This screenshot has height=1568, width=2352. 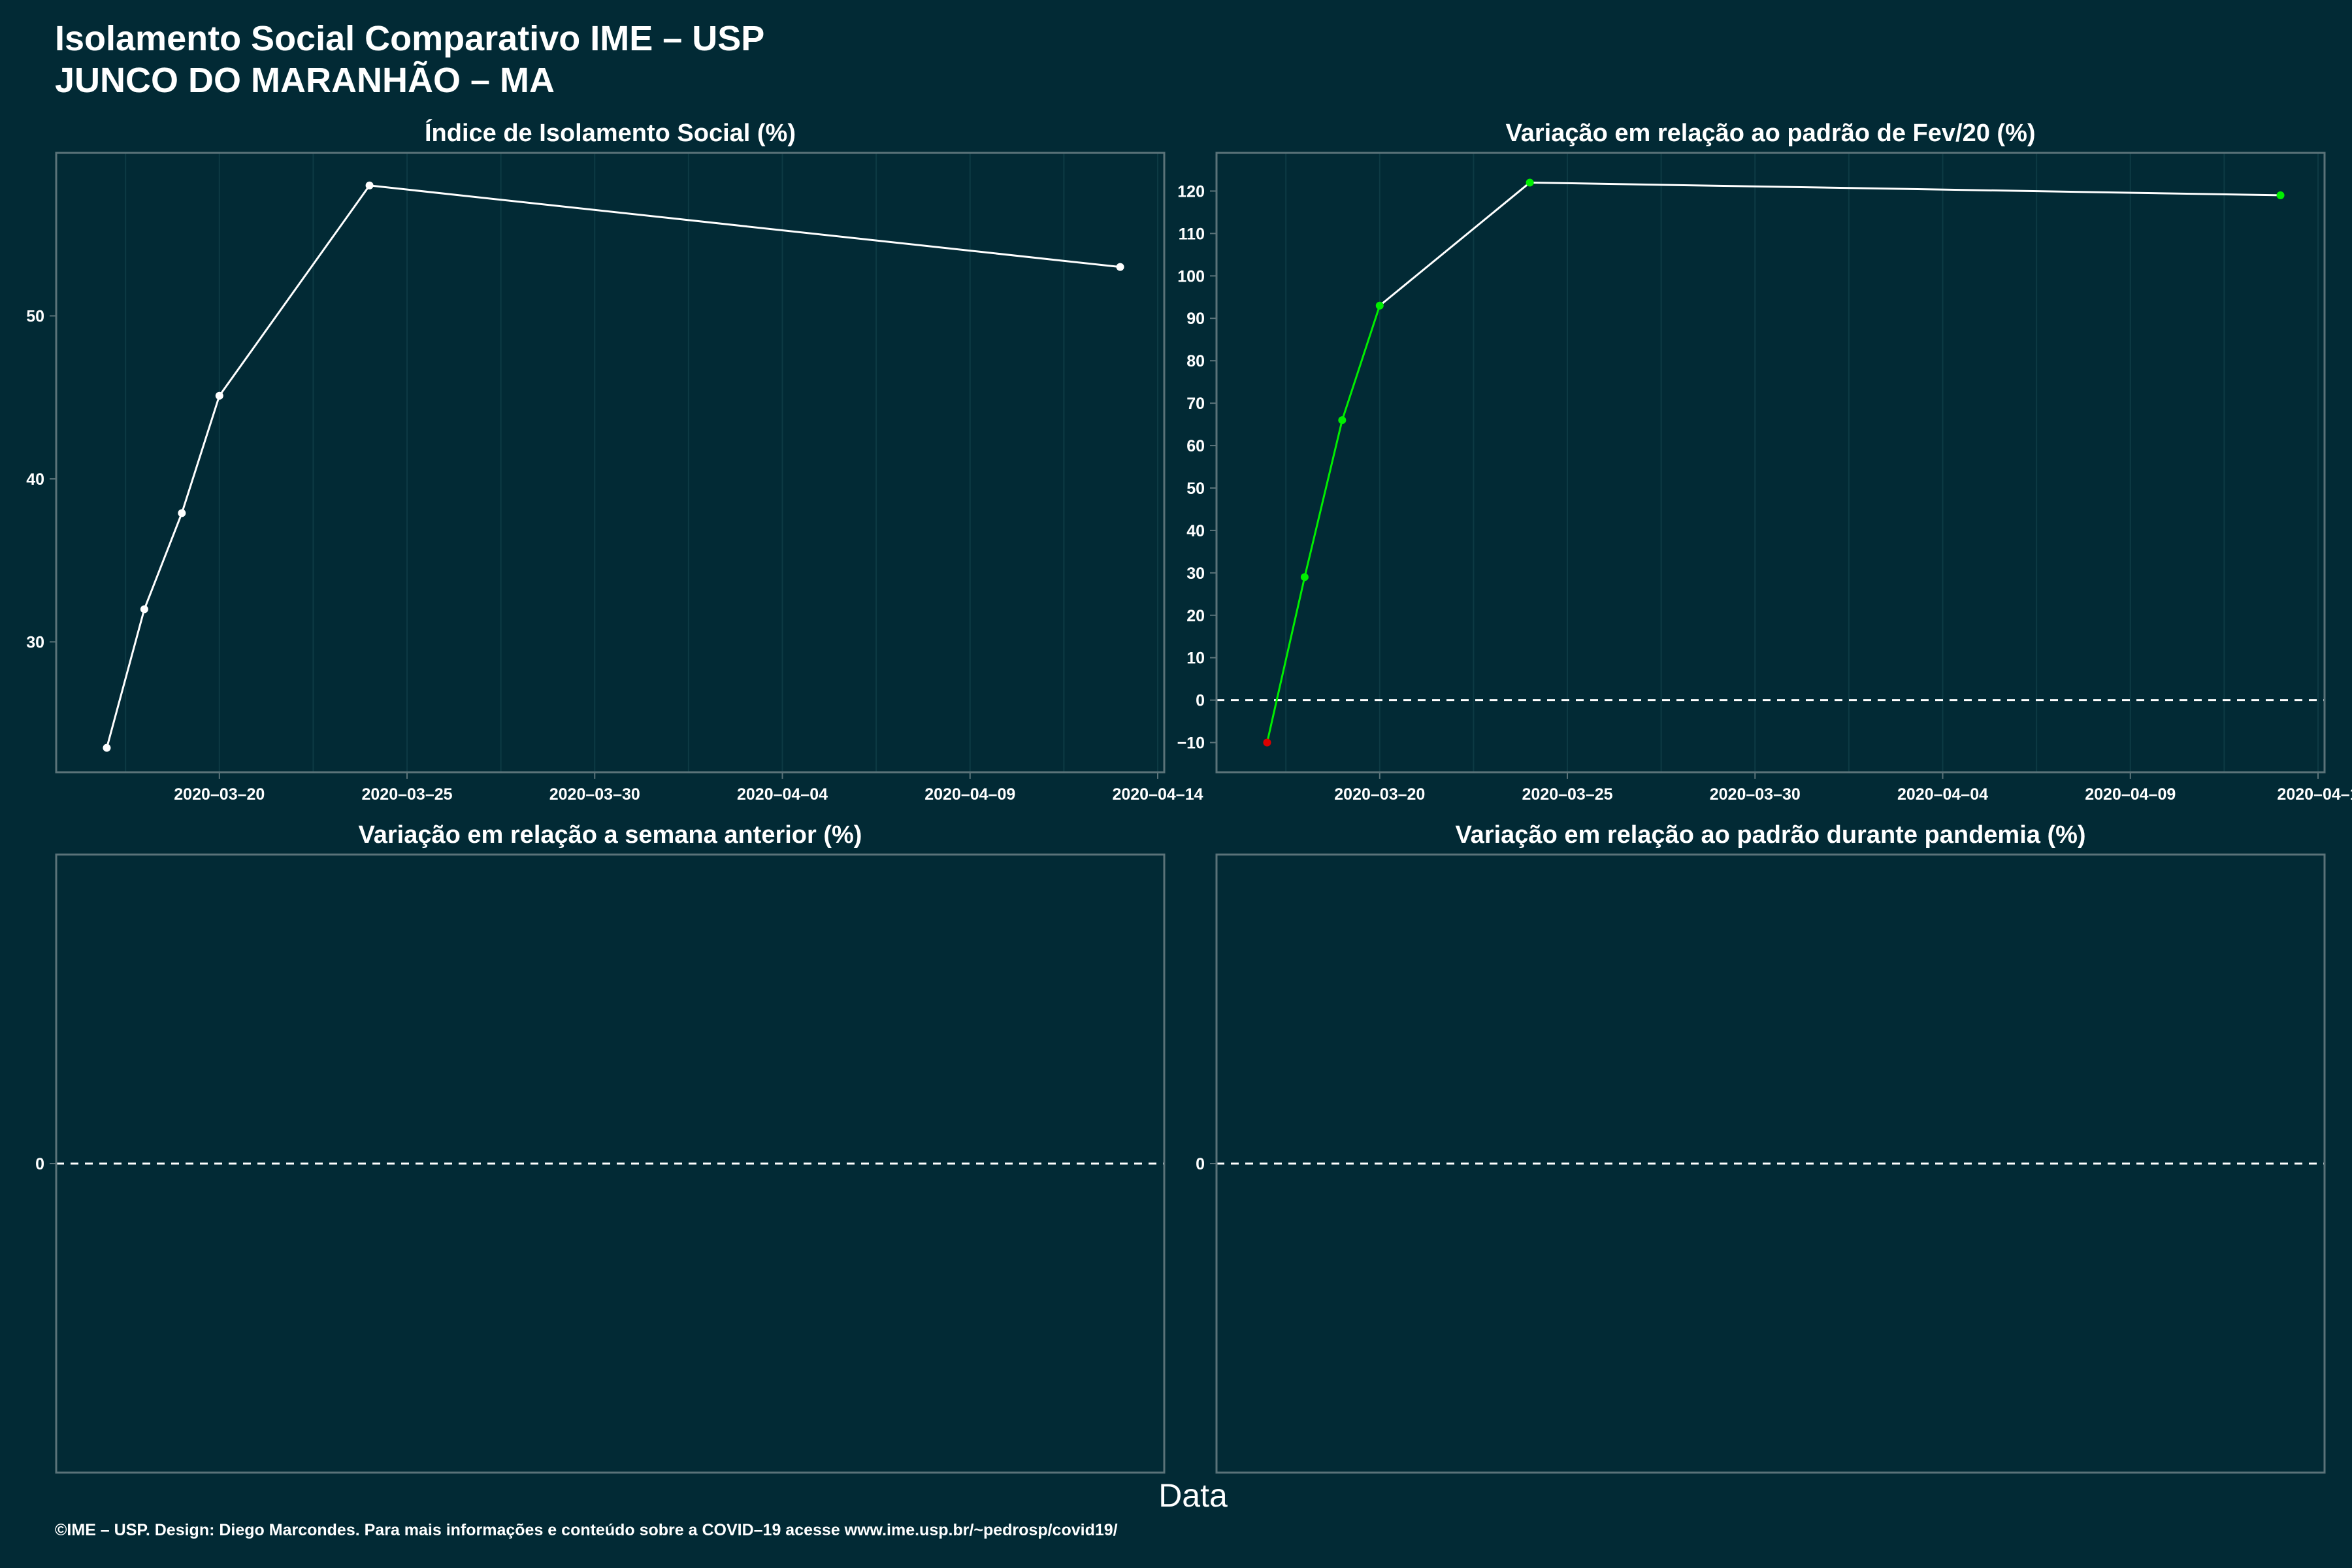 What do you see at coordinates (1195, 446) in the screenshot?
I see `y-tick-label: 60` at bounding box center [1195, 446].